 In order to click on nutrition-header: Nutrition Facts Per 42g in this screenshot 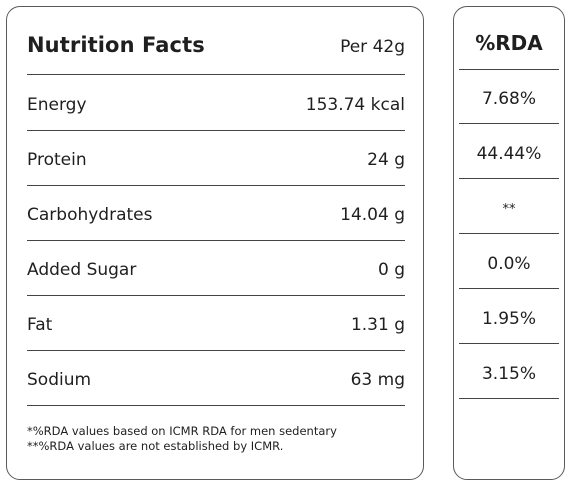, I will do `click(216, 54)`.